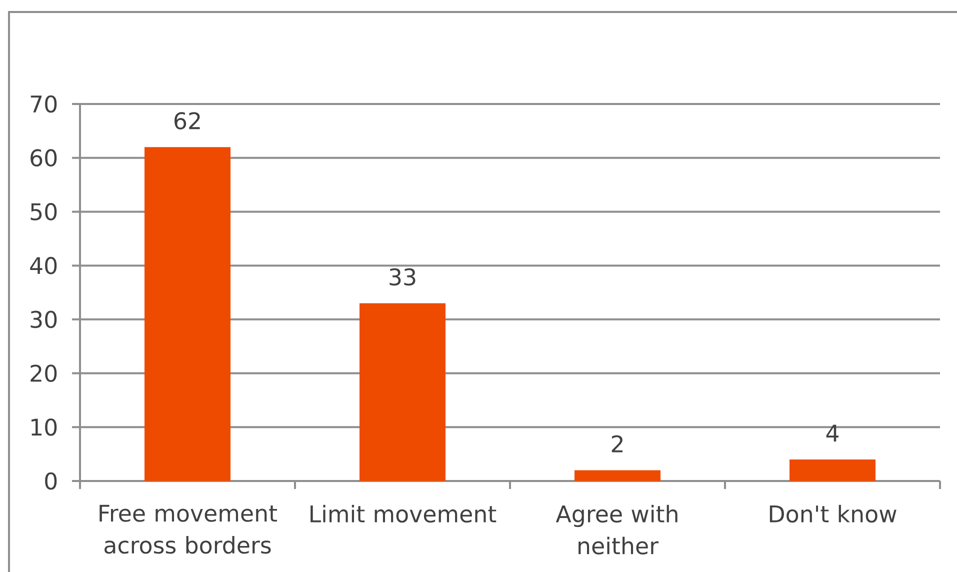 This screenshot has height=572, width=957. Describe the element at coordinates (44, 427) in the screenshot. I see `y-tick-label: 10` at that location.